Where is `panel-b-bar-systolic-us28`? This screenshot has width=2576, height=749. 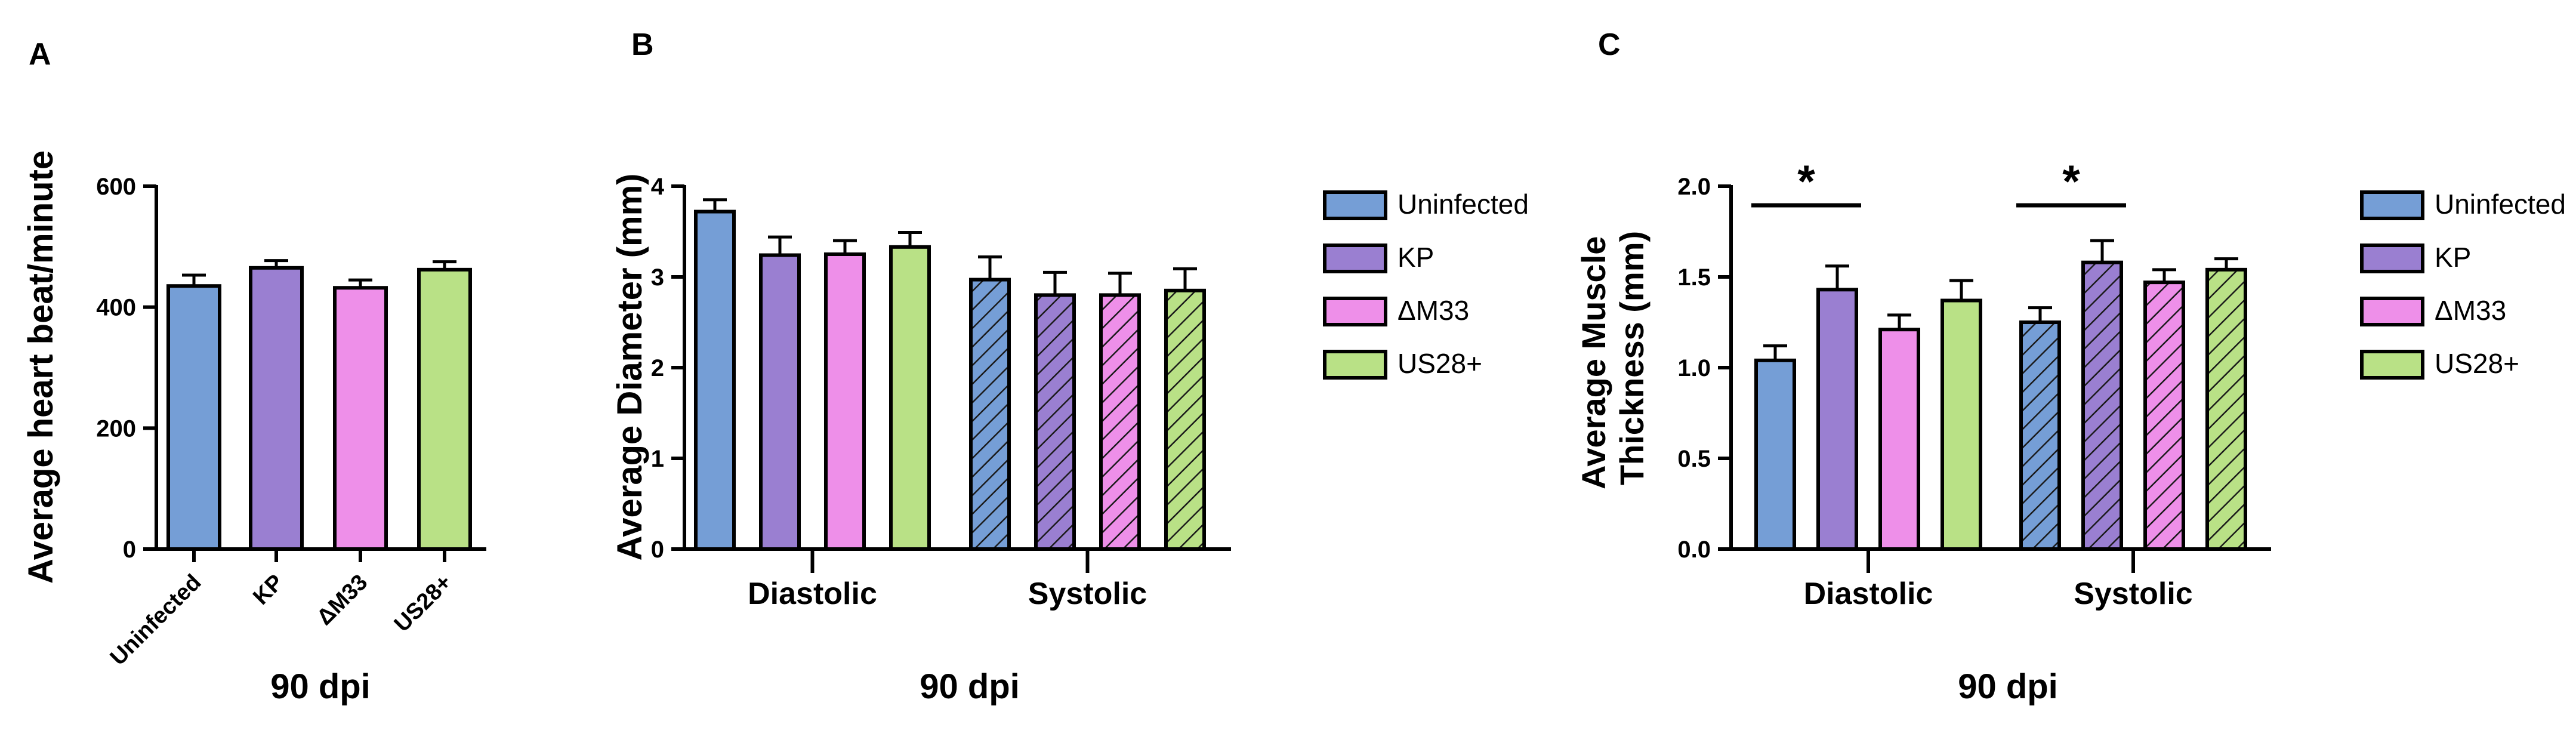 panel-b-bar-systolic-us28 is located at coordinates (1185, 419).